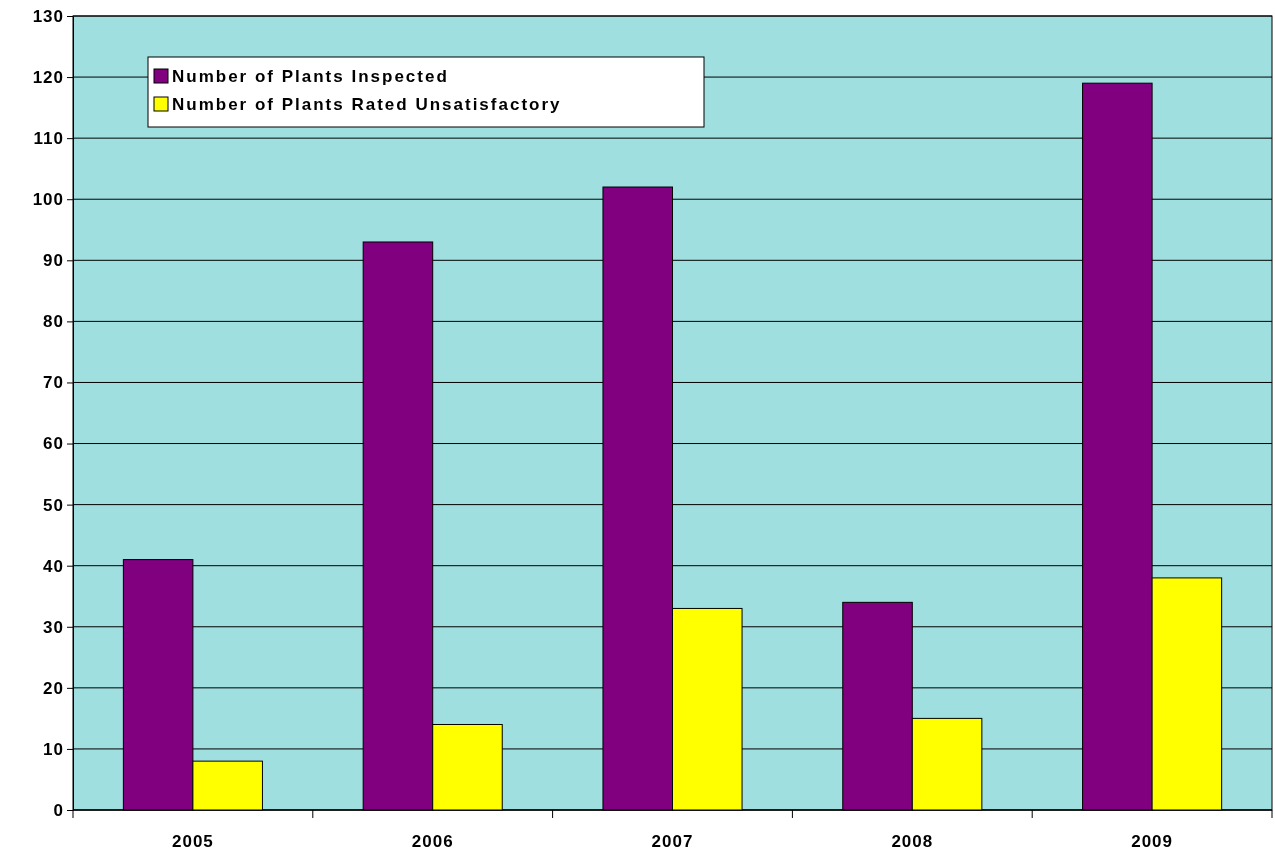  I want to click on y-tick-label: 110, so click(48, 139).